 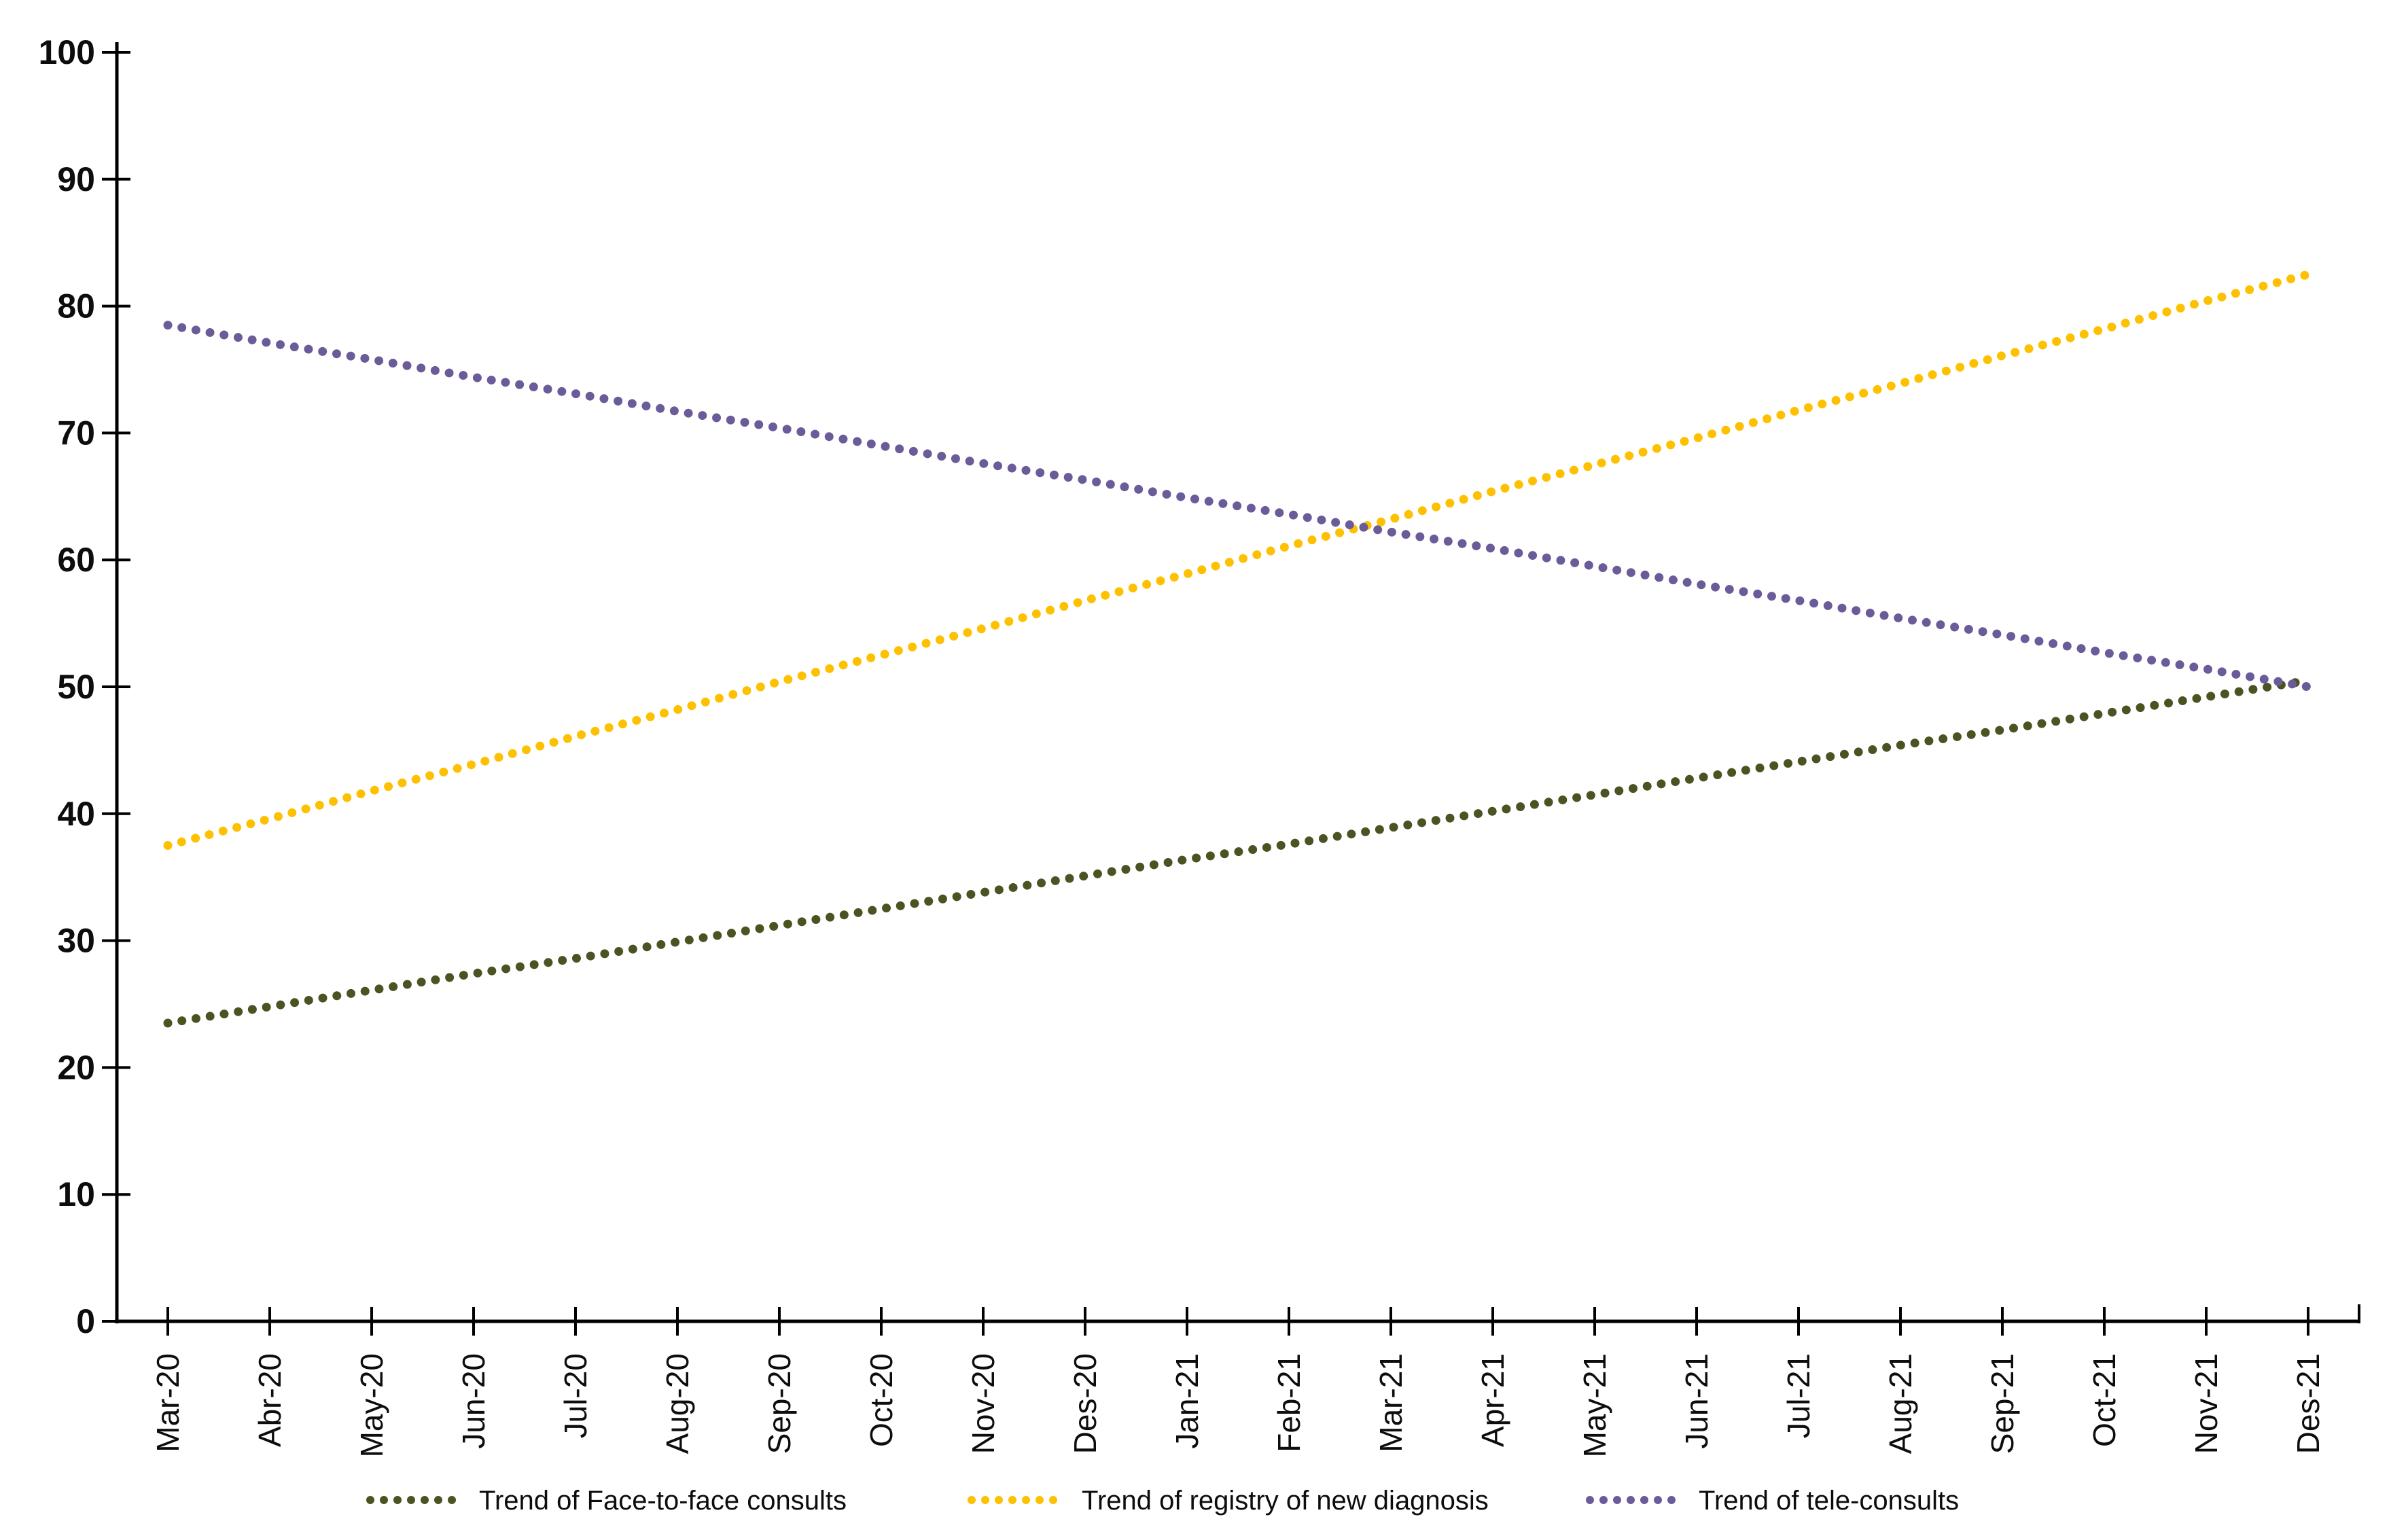 I want to click on legend-item-tele-consults: Trend of tele-consults, so click(x=1772, y=1501).